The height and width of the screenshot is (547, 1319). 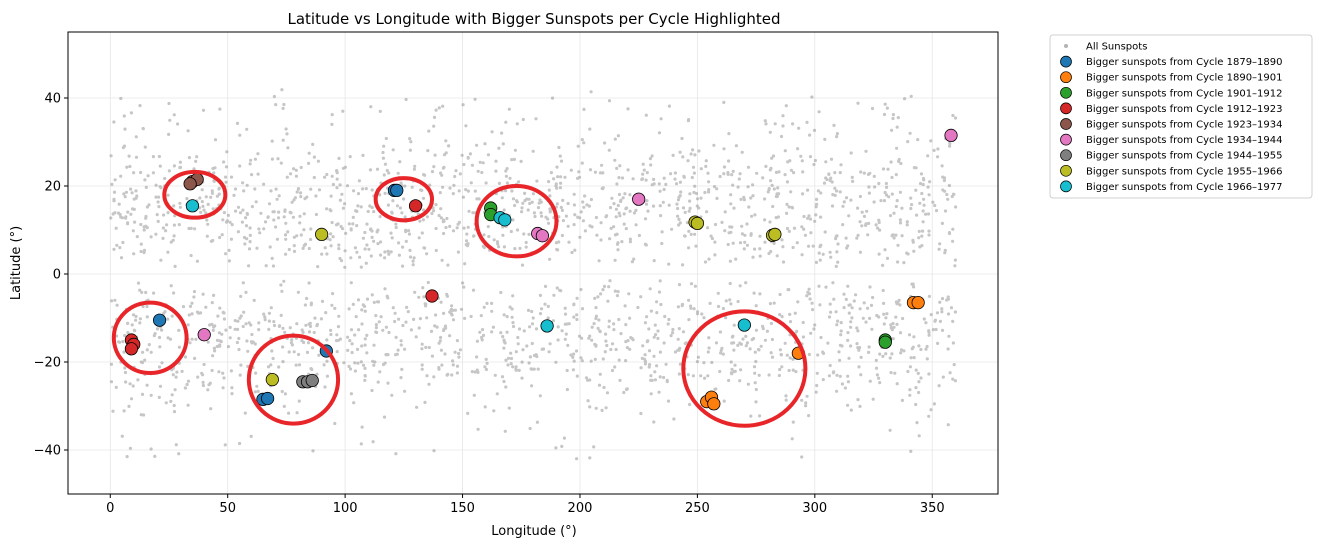 What do you see at coordinates (52, 99) in the screenshot?
I see `y-tick-label: 40` at bounding box center [52, 99].